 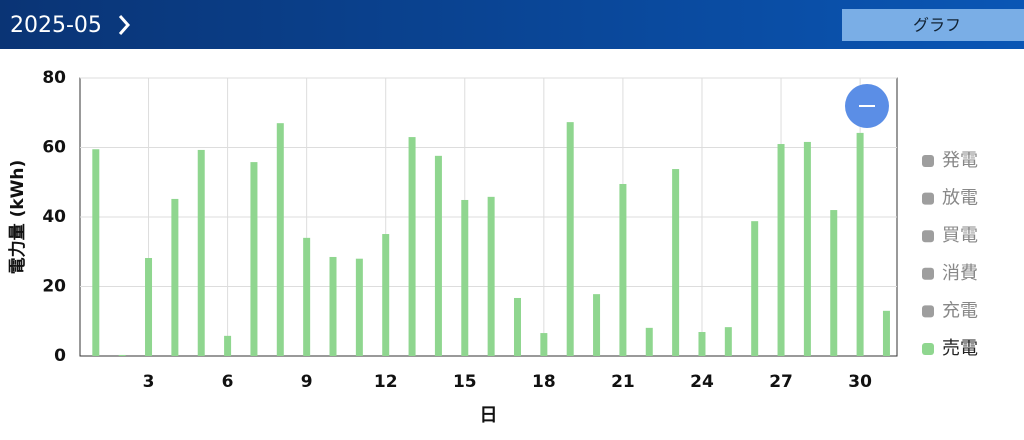 What do you see at coordinates (960, 273) in the screenshot?
I see `legend-label: 消費` at bounding box center [960, 273].